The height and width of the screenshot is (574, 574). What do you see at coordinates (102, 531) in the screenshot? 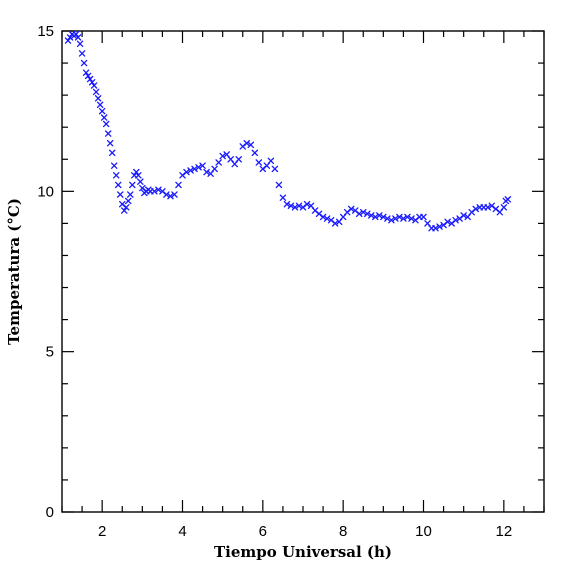
I see `x-tick-label: 2` at bounding box center [102, 531].